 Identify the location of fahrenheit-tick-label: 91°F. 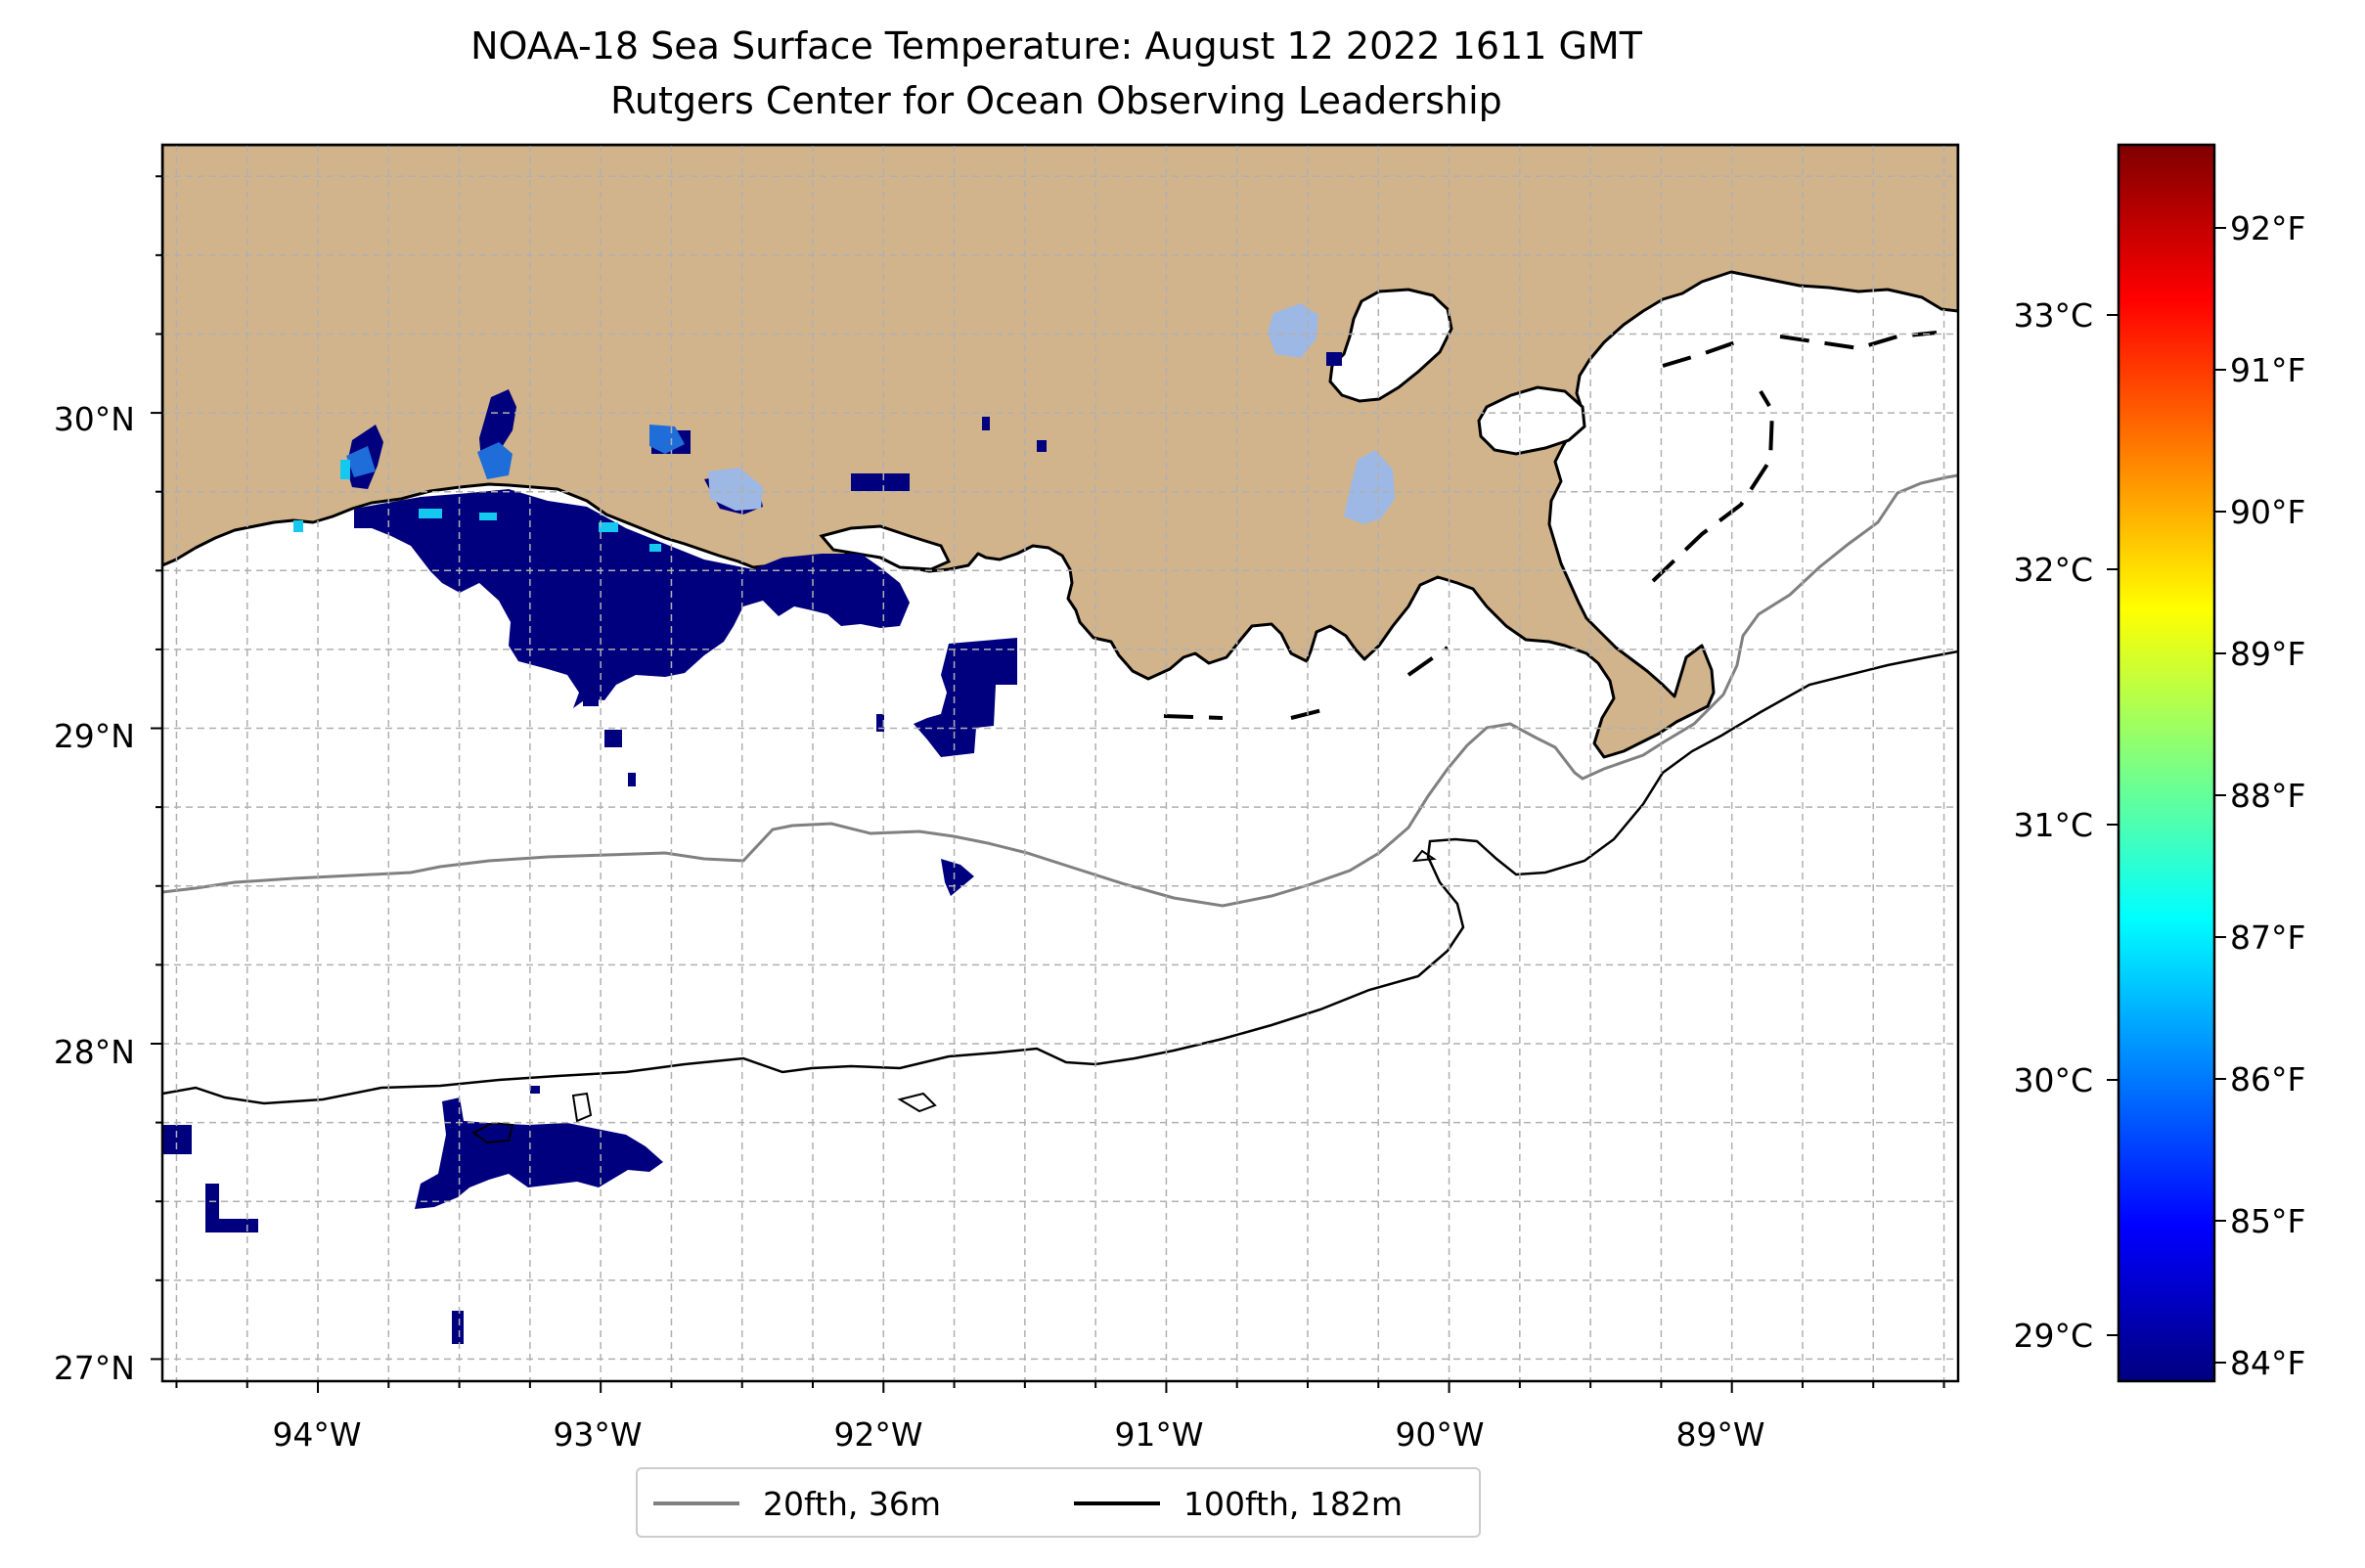
(2267, 370).